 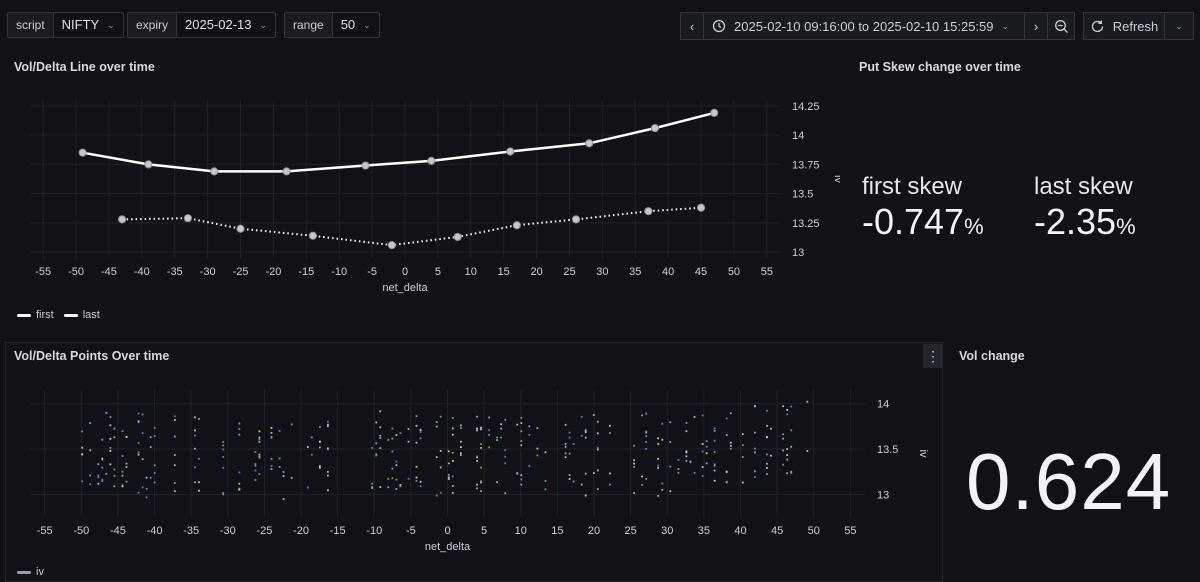 I want to click on first-skew-number: -0.747, so click(x=913, y=221).